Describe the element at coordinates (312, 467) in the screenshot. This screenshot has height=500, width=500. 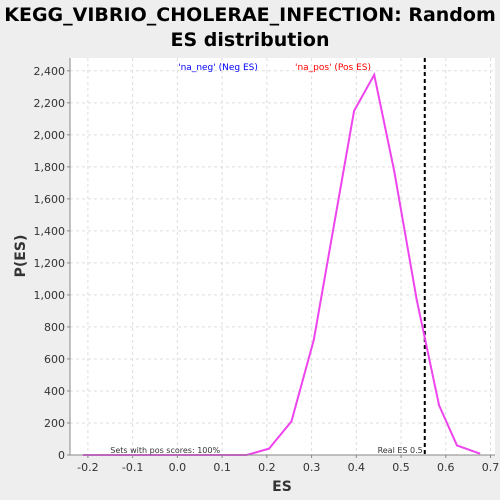
I see `x-tick-label: 0.3` at that location.